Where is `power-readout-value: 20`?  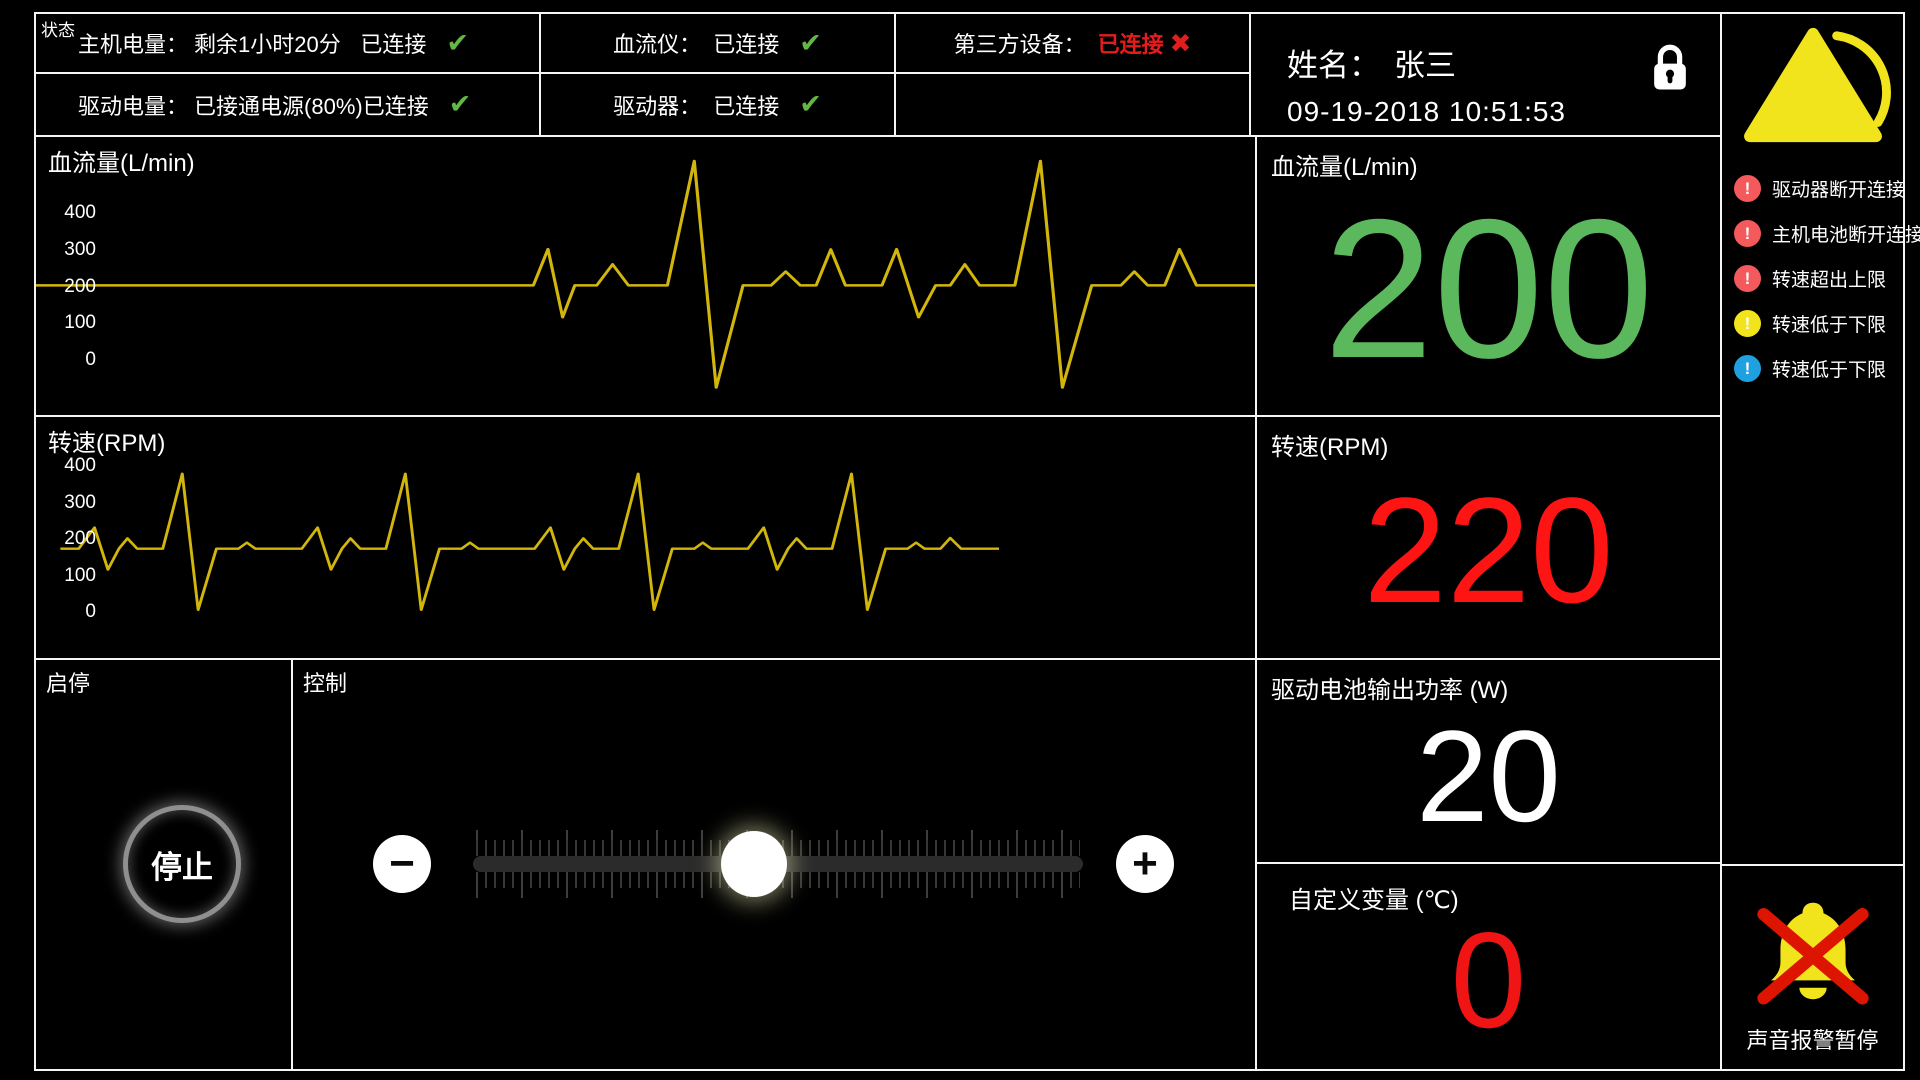
power-readout-value: 20 is located at coordinates (1488, 776).